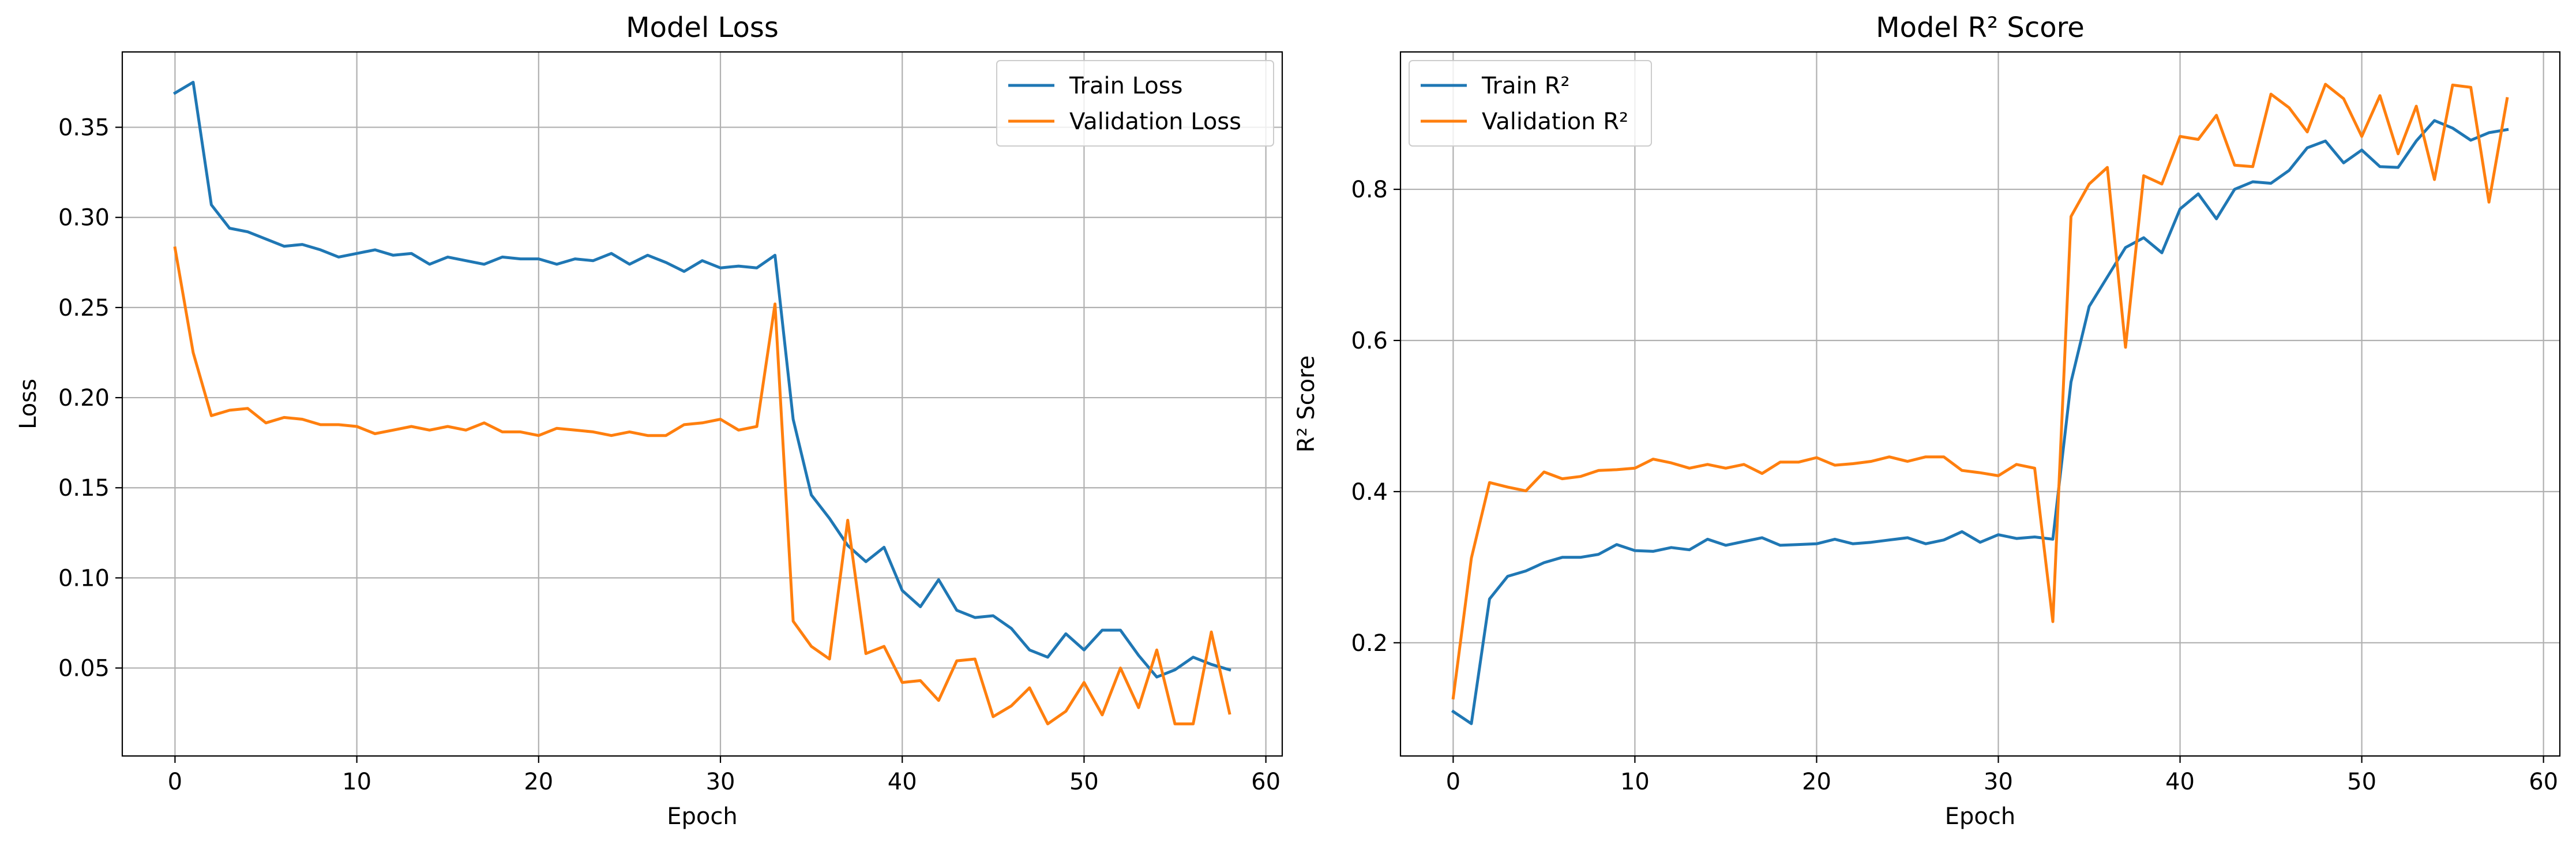 This screenshot has width=2576, height=846. I want to click on r2-x-tick-label-1: 10, so click(1635, 782).